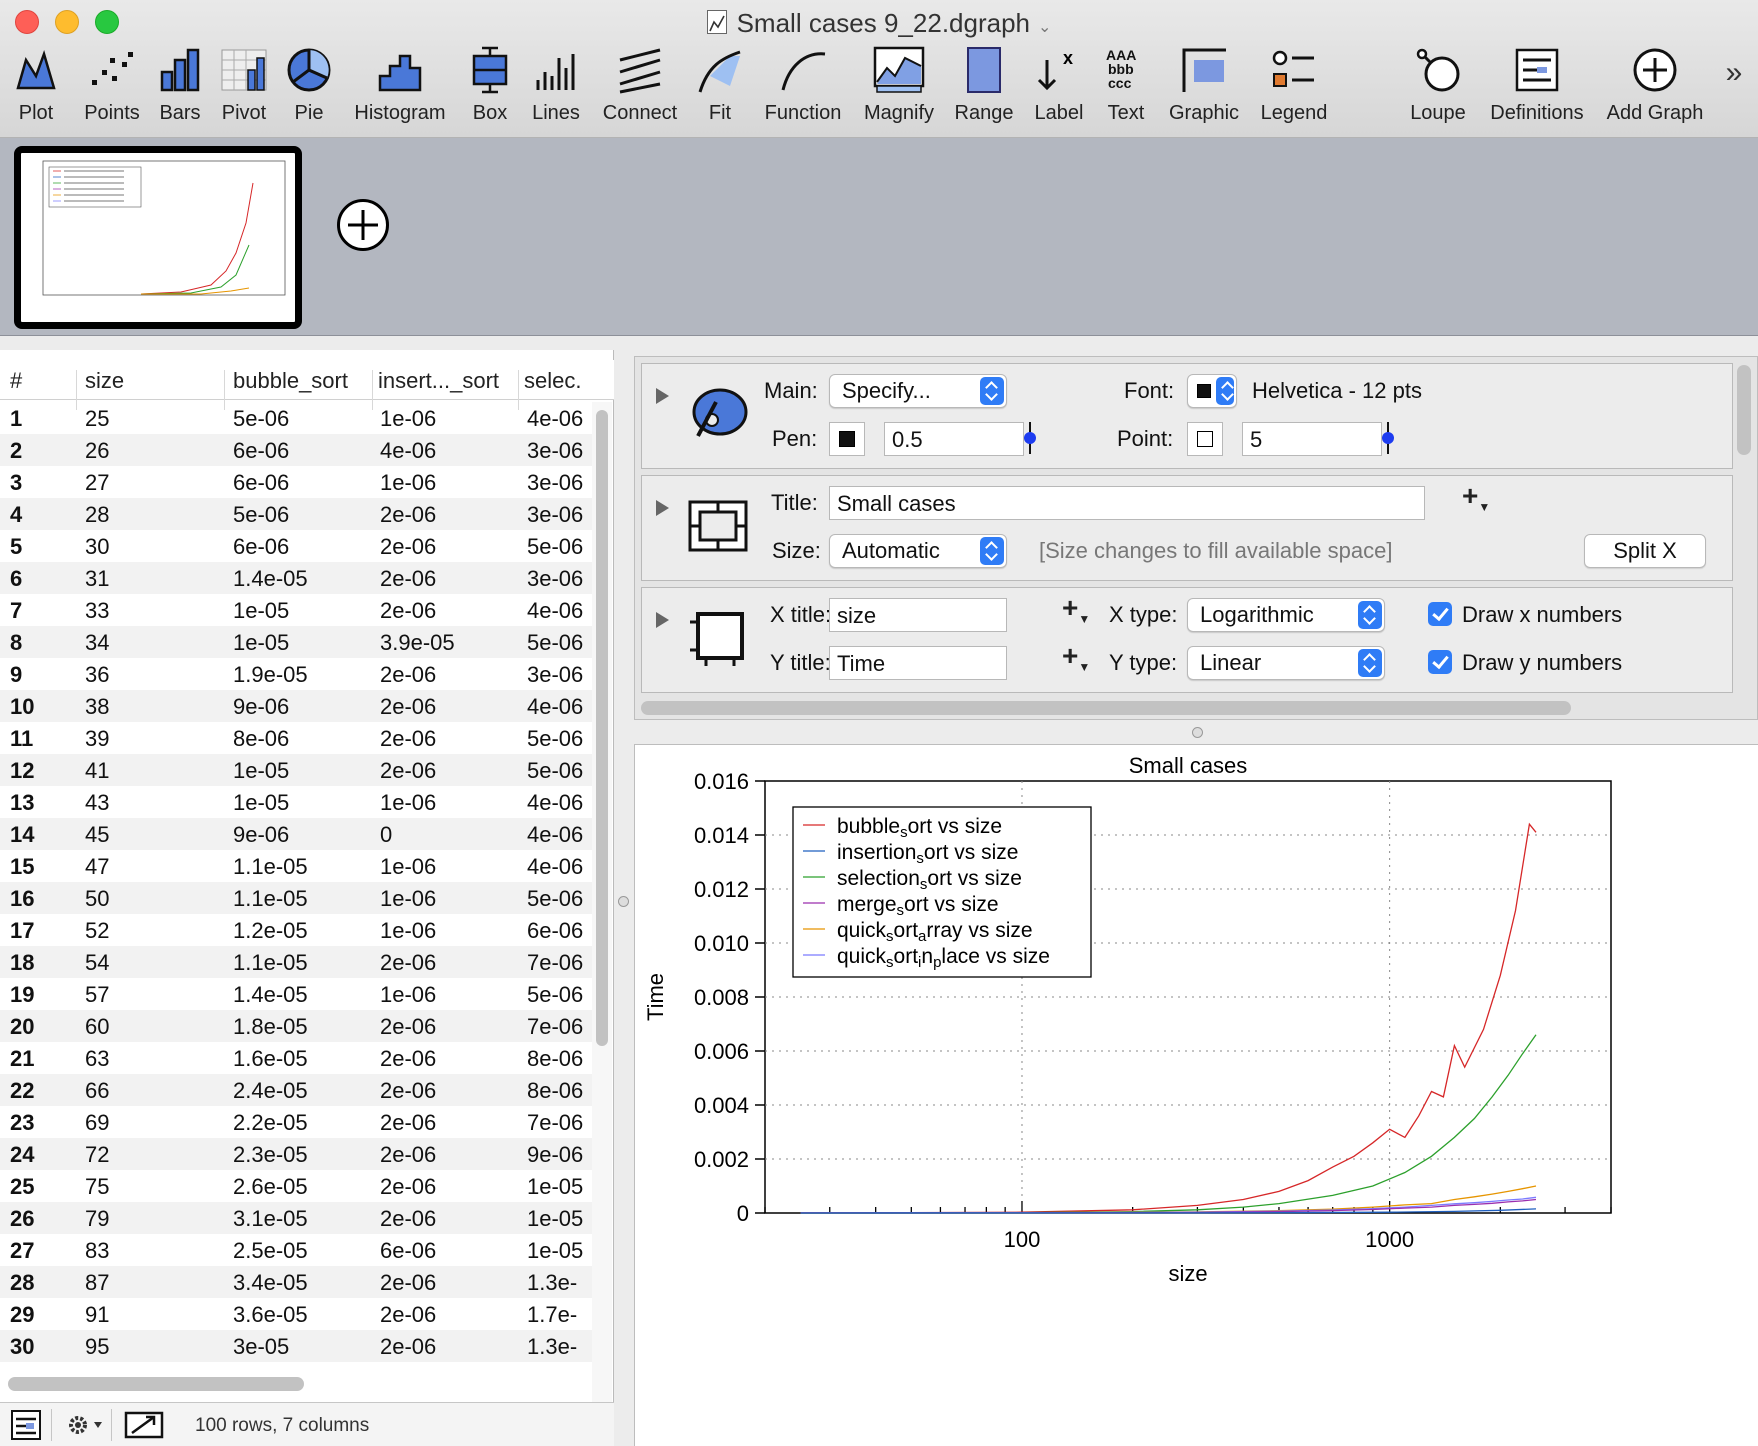 Image resolution: width=1758 pixels, height=1446 pixels. What do you see at coordinates (552, 1346) in the screenshot?
I see `selection-sort-cell: 1.3e-` at bounding box center [552, 1346].